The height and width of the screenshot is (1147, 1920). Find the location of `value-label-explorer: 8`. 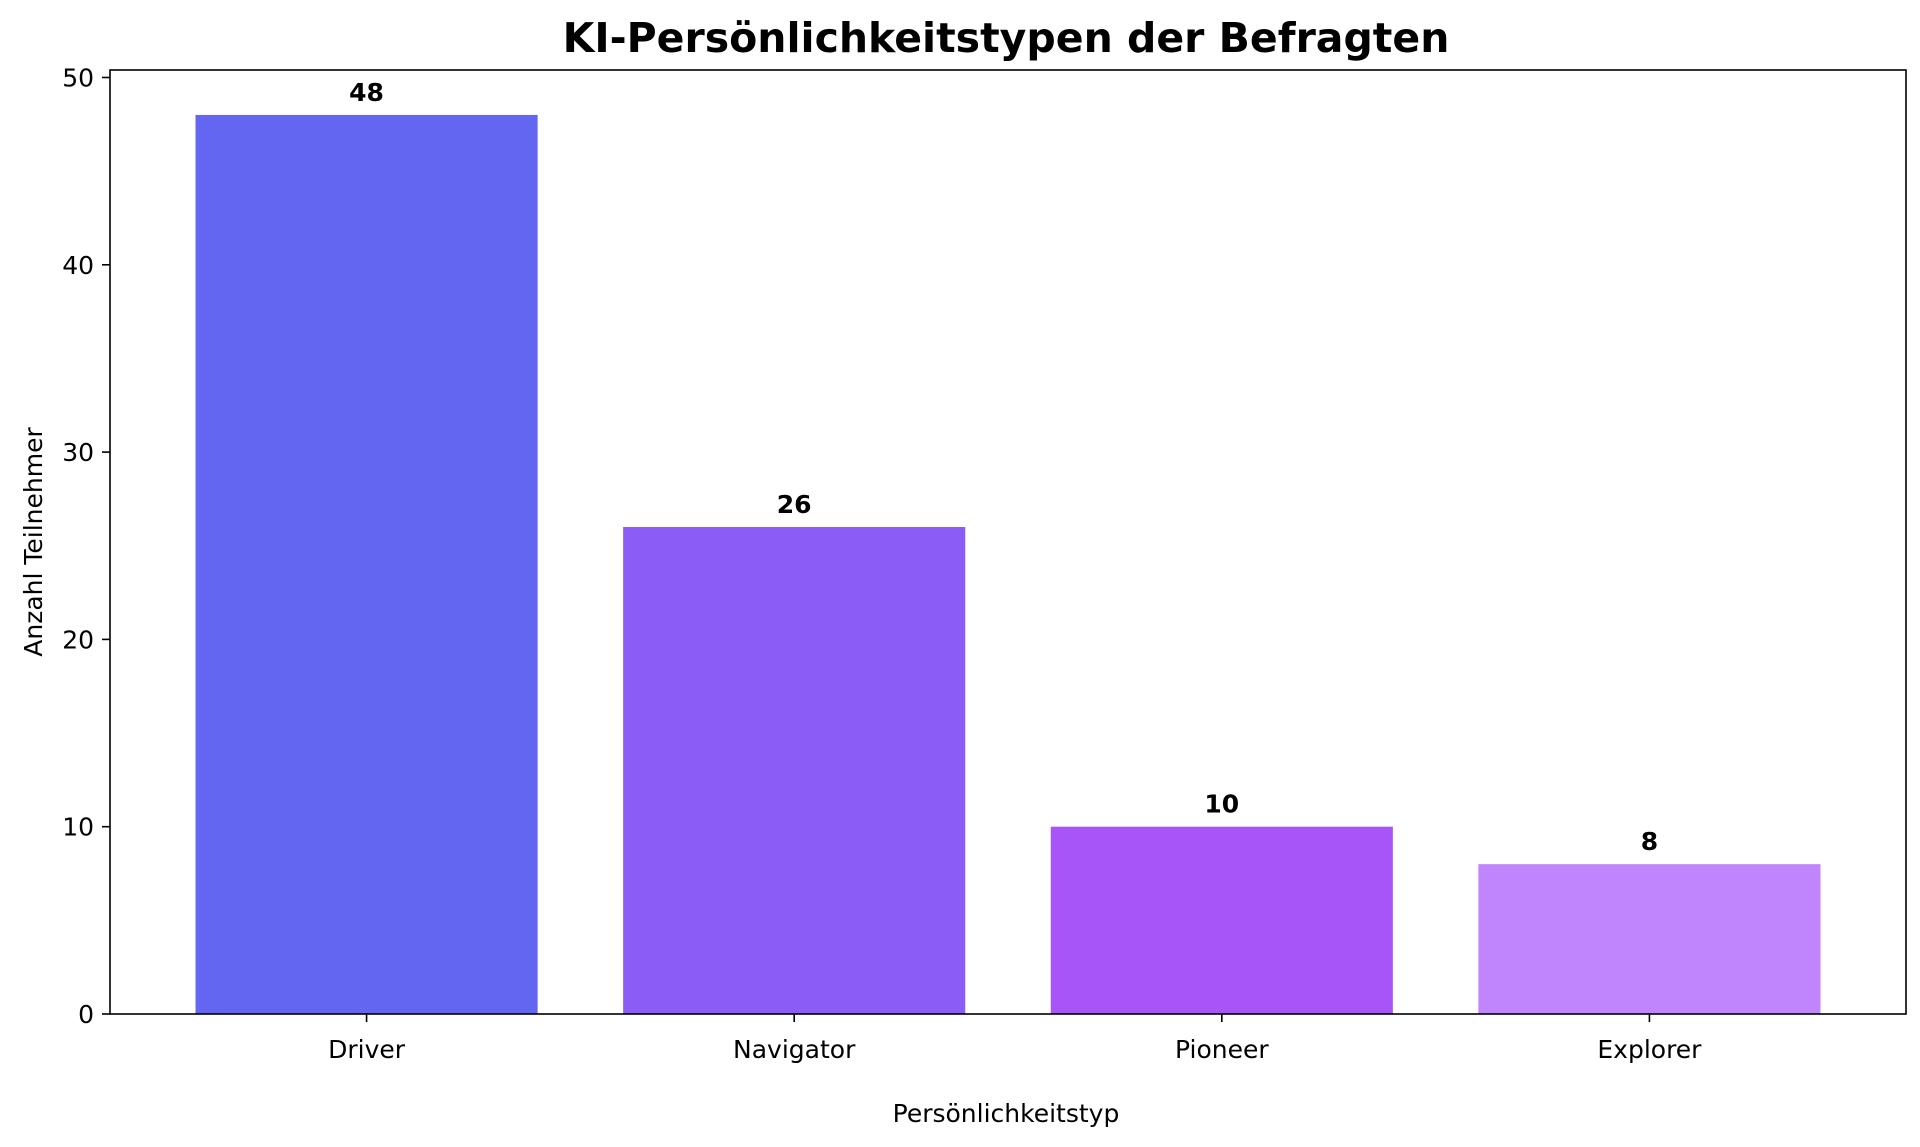

value-label-explorer: 8 is located at coordinates (1649, 841).